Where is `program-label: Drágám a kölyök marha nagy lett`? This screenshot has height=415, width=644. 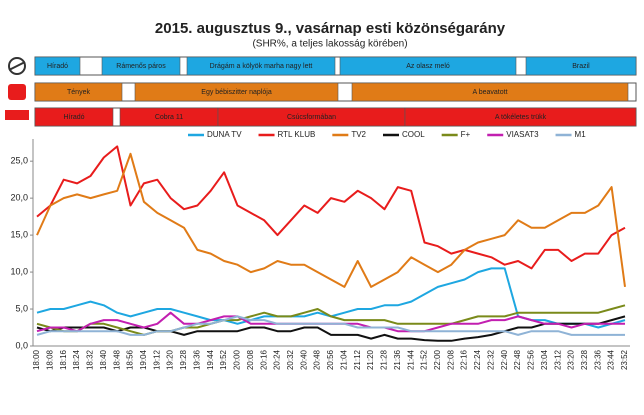
program-label: Drágám a kölyök marha nagy lett is located at coordinates (261, 66).